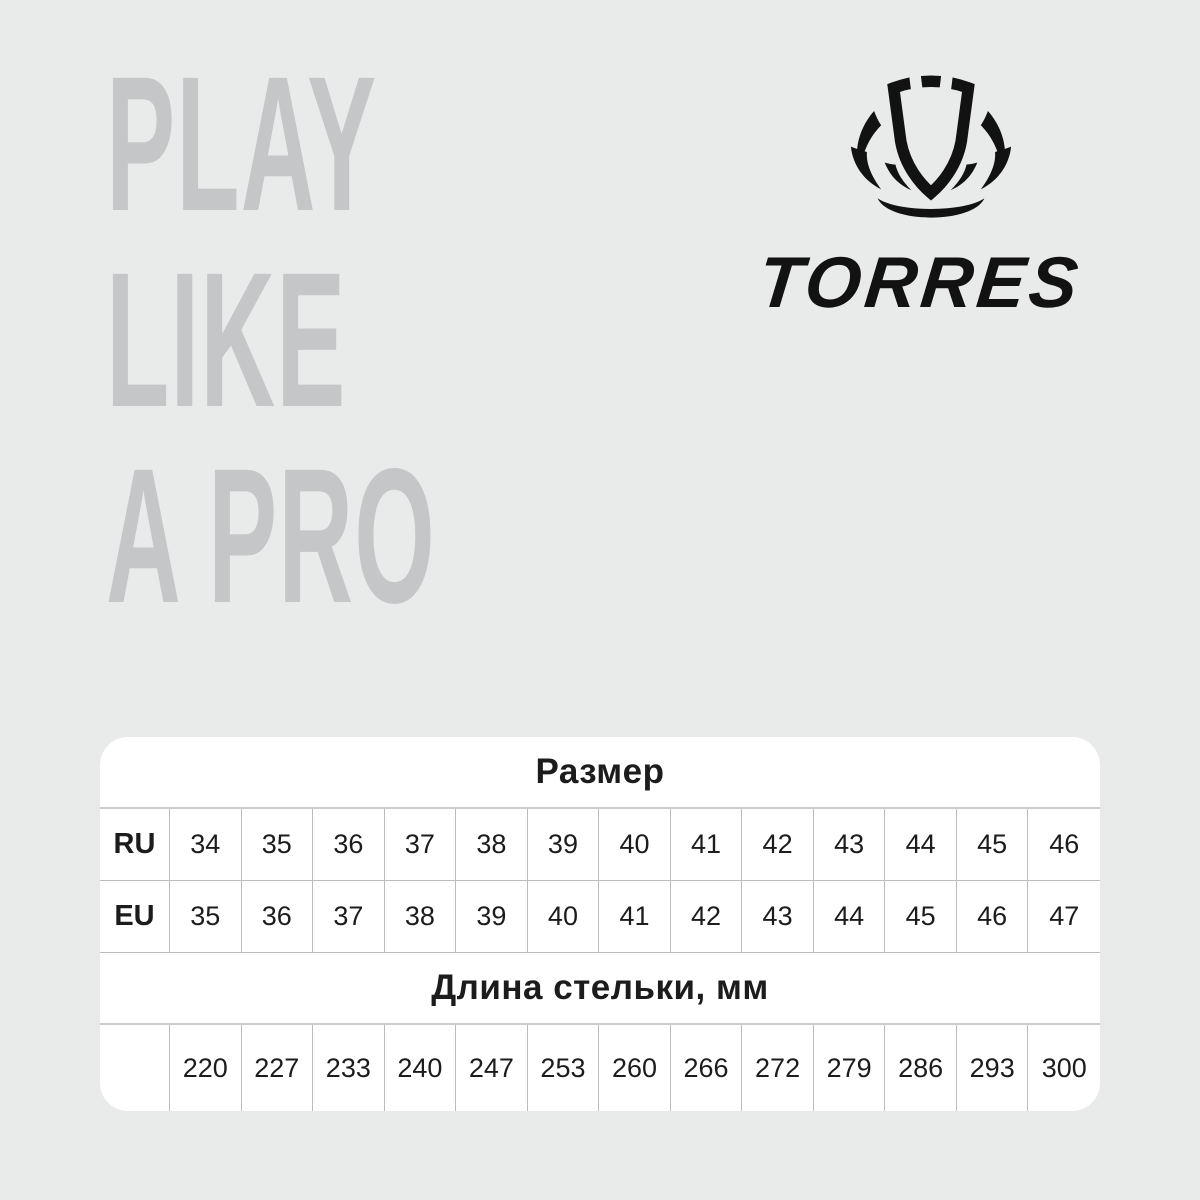  What do you see at coordinates (277, 917) in the screenshot?
I see `size-cell-eu: 36` at bounding box center [277, 917].